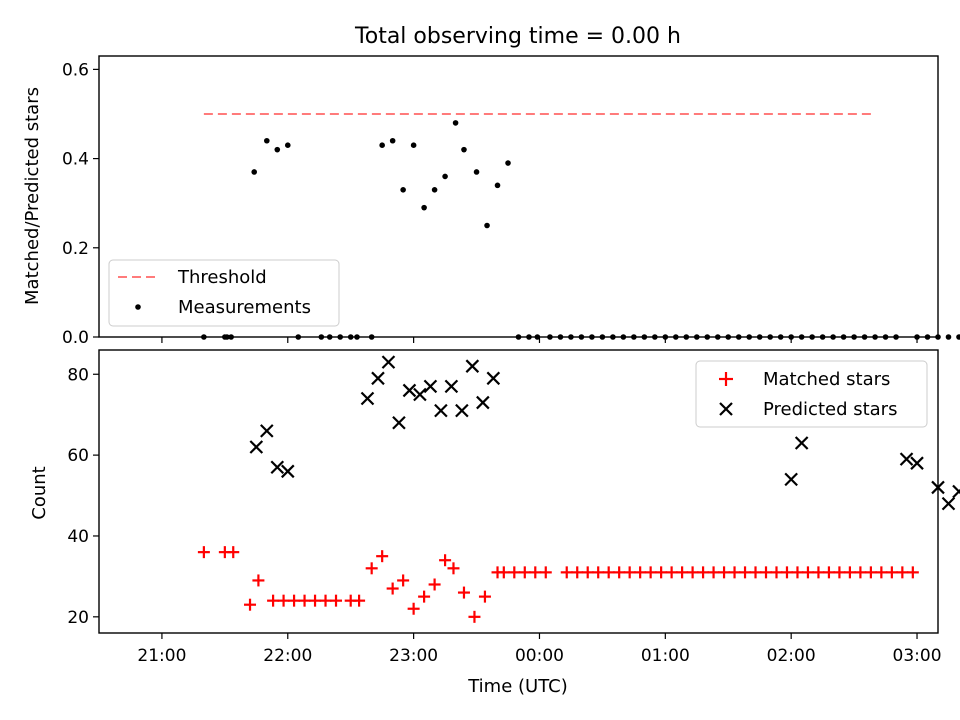  Describe the element at coordinates (917, 656) in the screenshot. I see `bottom-x-tick-label: 03:00` at that location.